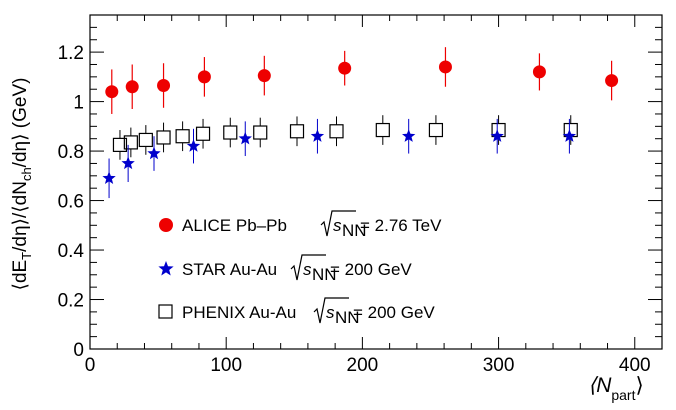 This screenshot has width=676, height=410. What do you see at coordinates (371, 269) in the screenshot?
I see `legend-energy-star: = 200 GeV` at bounding box center [371, 269].